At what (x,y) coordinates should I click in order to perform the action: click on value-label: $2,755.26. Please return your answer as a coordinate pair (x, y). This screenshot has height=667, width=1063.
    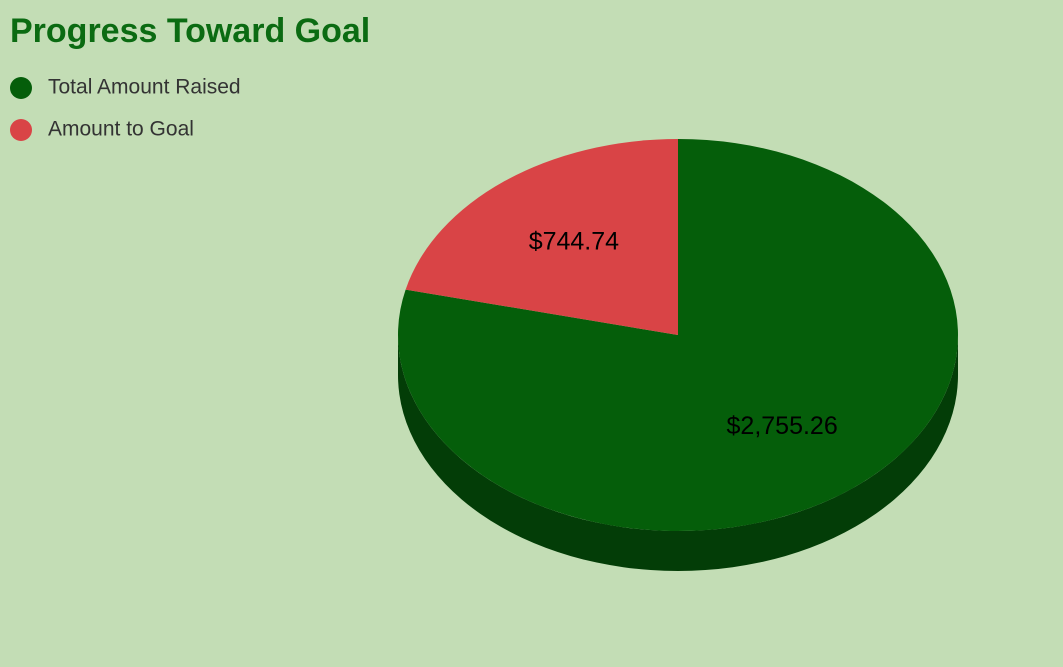
    Looking at the image, I should click on (782, 426).